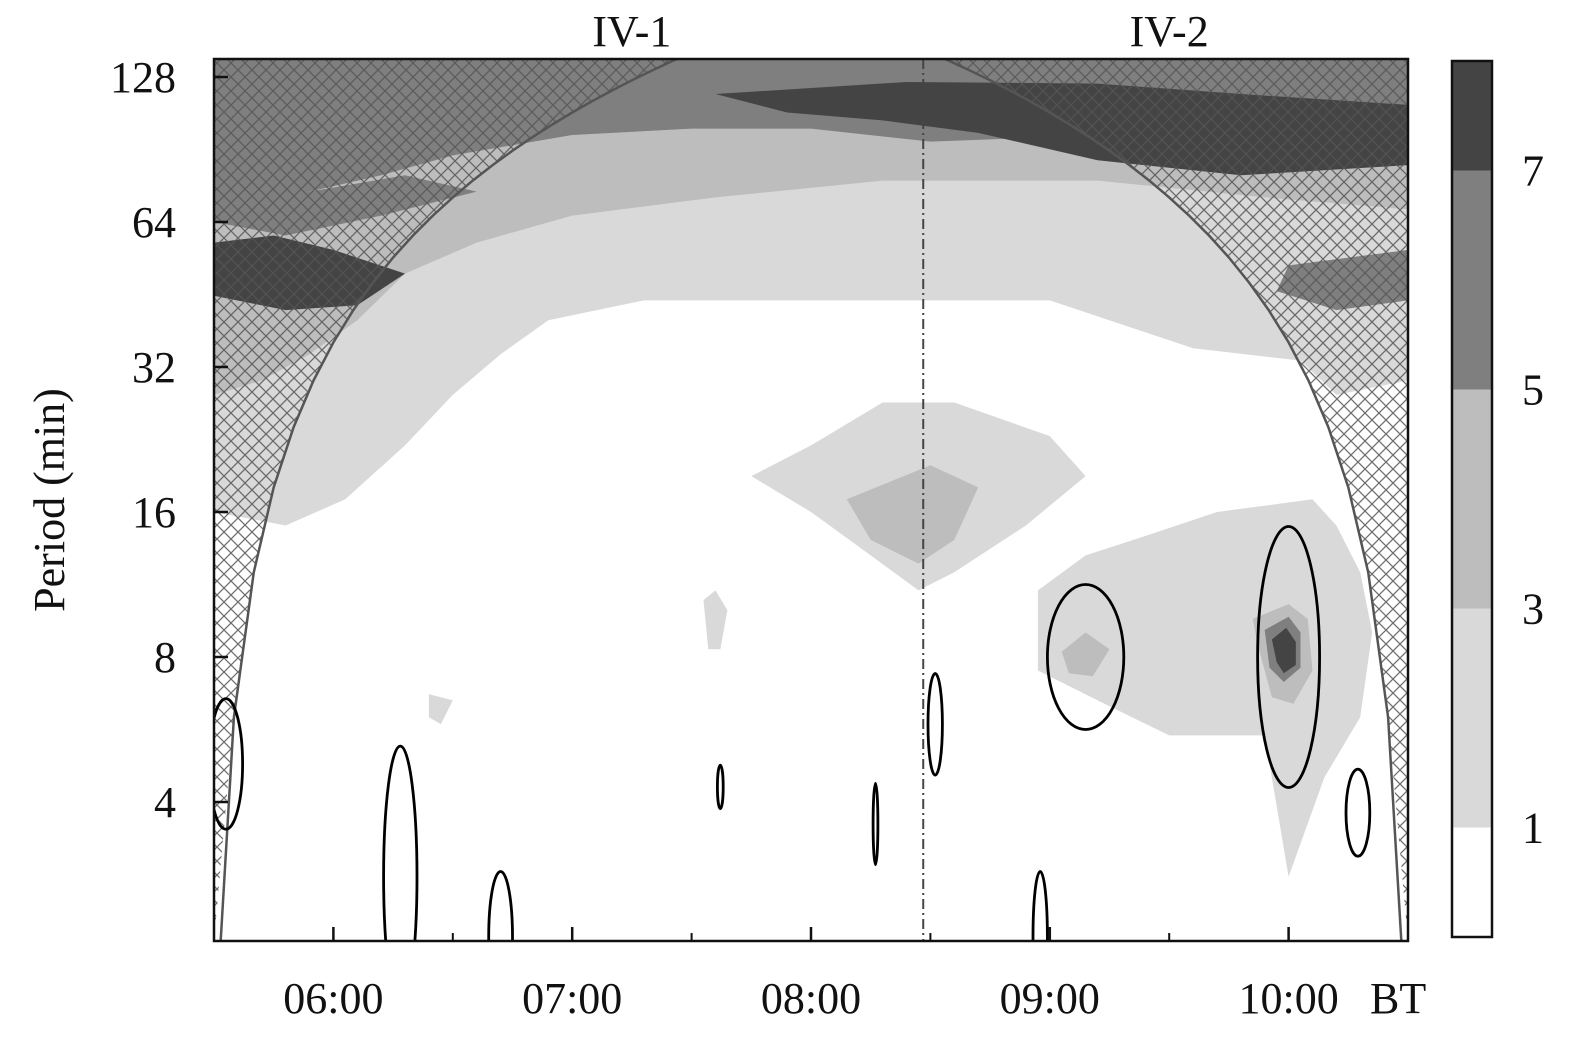 This screenshot has width=1575, height=1037. Describe the element at coordinates (912, 514) in the screenshot. I see `power-patch-center-mid` at that location.